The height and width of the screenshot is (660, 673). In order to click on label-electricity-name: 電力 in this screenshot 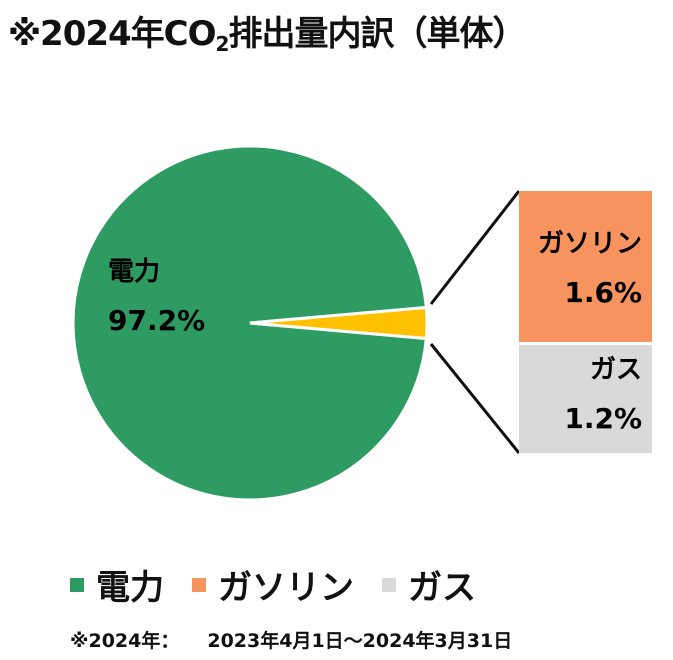, I will do `click(134, 272)`.